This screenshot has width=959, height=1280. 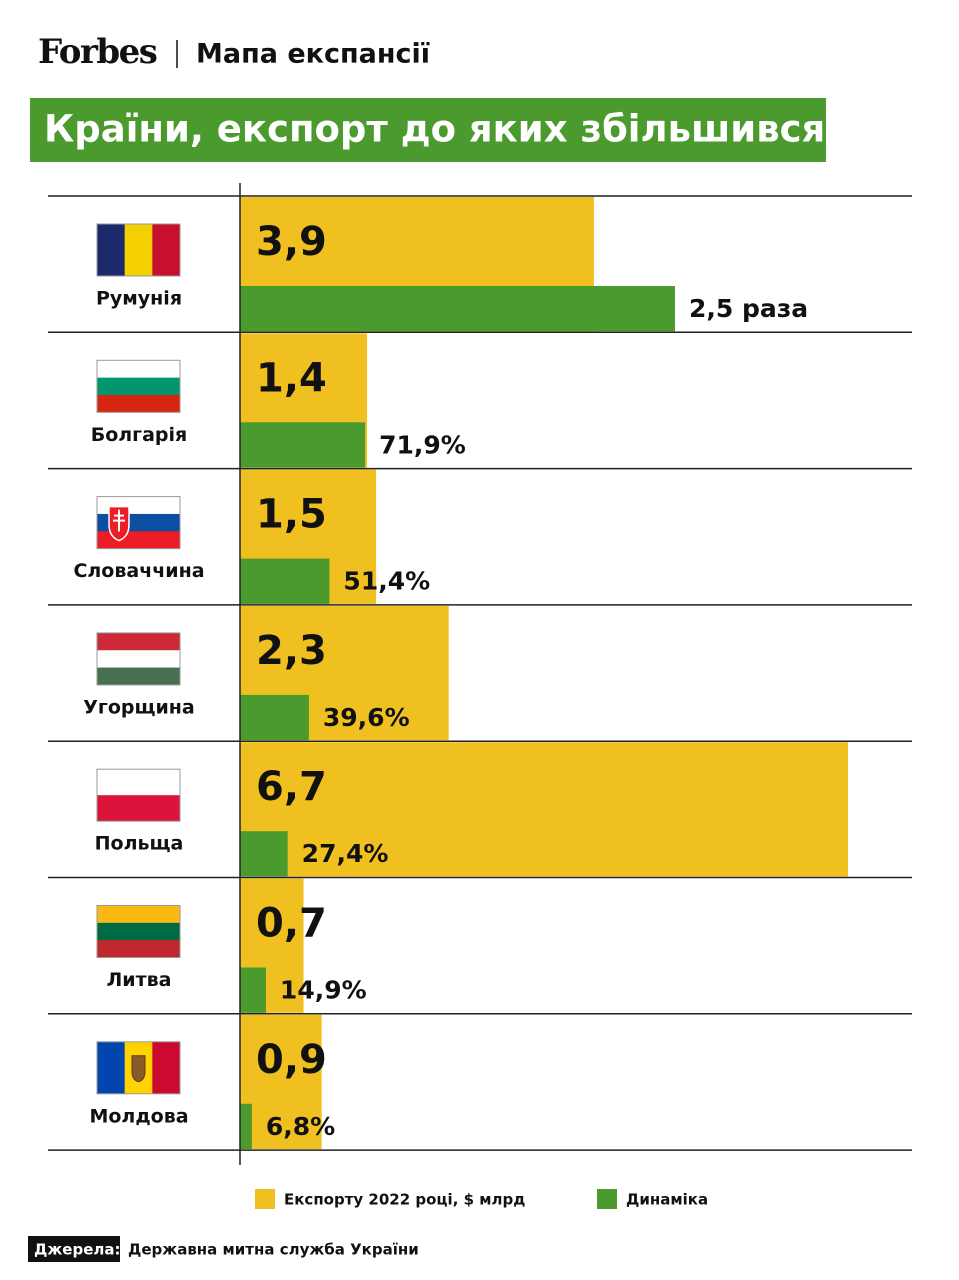 What do you see at coordinates (404, 1200) in the screenshot?
I see `legend-label: Експорту 2022 році, $ млрд` at bounding box center [404, 1200].